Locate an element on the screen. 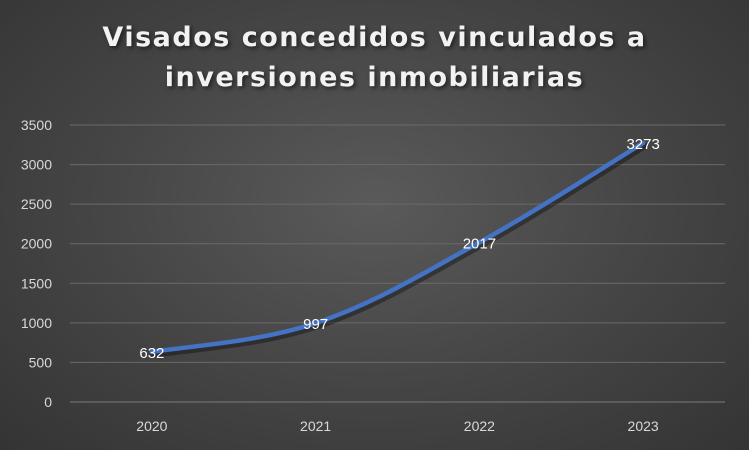  data-label: 3273 is located at coordinates (642, 144).